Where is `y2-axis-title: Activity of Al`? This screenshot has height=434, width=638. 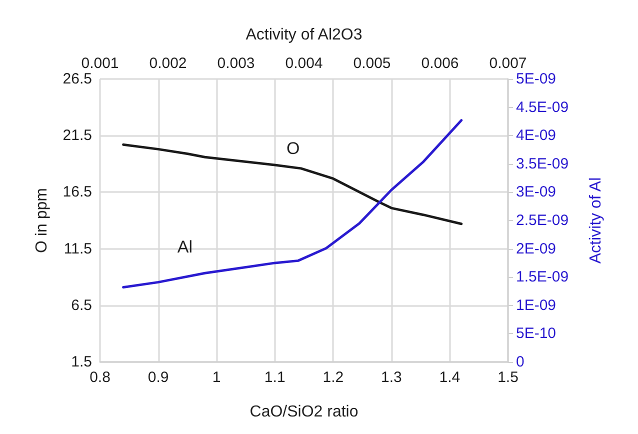
y2-axis-title: Activity of Al is located at coordinates (596, 220).